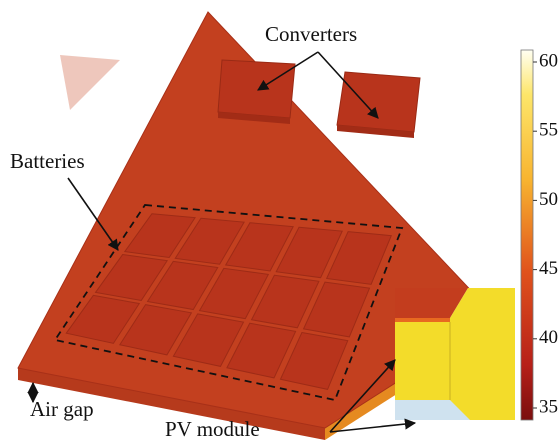 The height and width of the screenshot is (443, 558). I want to click on converters-label: Converters, so click(311, 34).